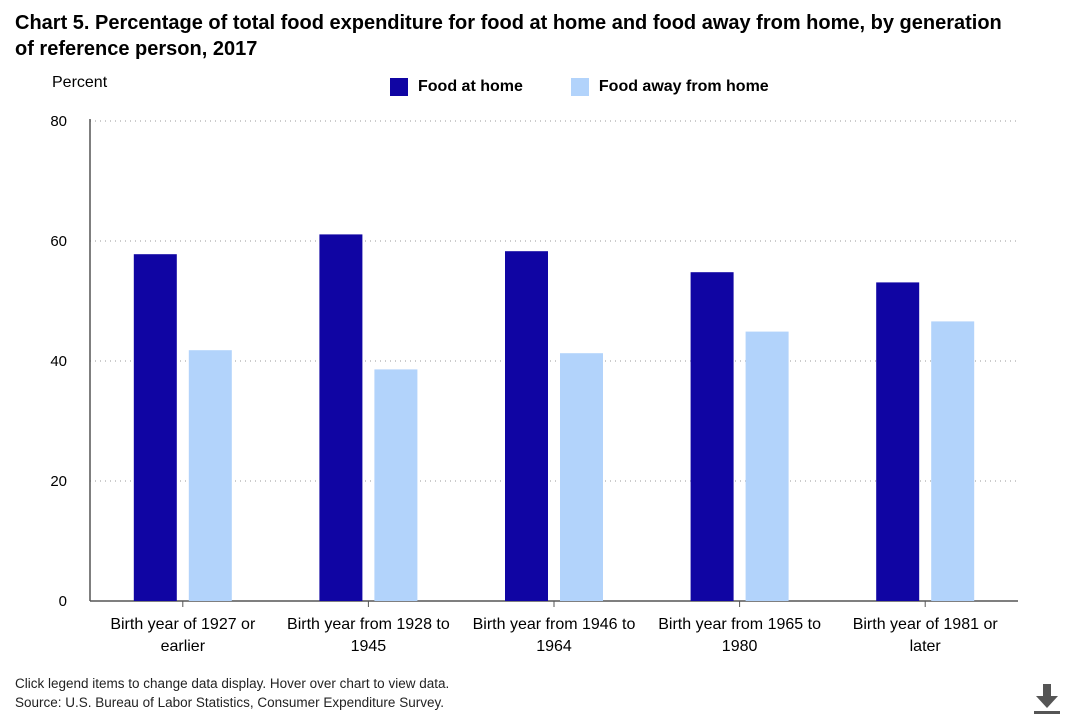 The width and height of the screenshot is (1080, 721). What do you see at coordinates (1047, 699) in the screenshot?
I see `download-icon` at bounding box center [1047, 699].